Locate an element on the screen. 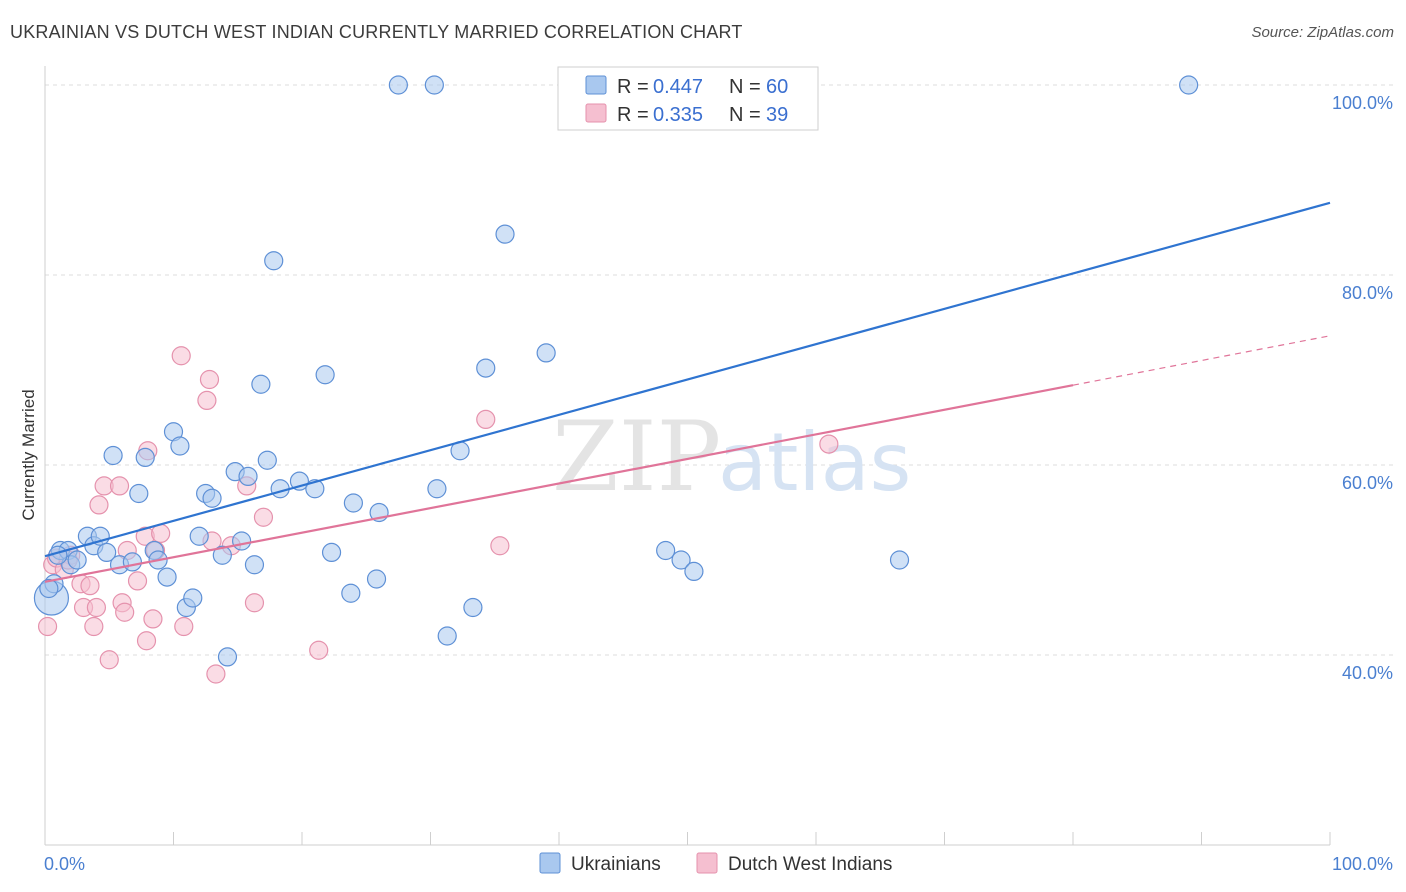 The width and height of the screenshot is (1406, 892). legend-n-value-dutch-west-indians: 39 is located at coordinates (777, 115).